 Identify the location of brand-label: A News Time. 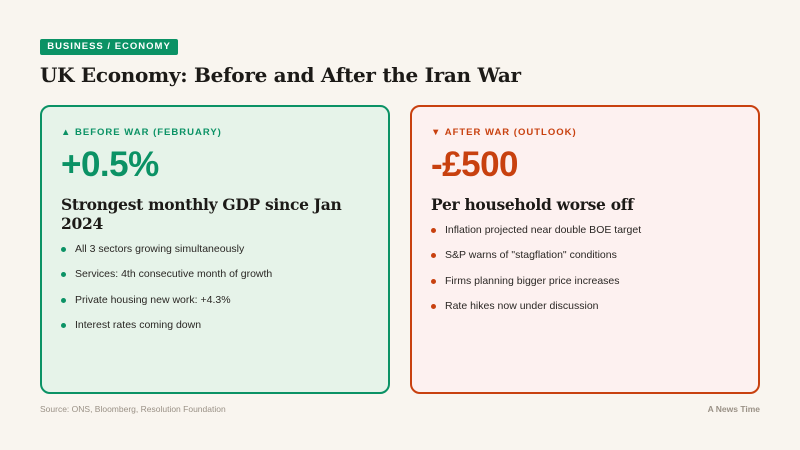
(733, 409).